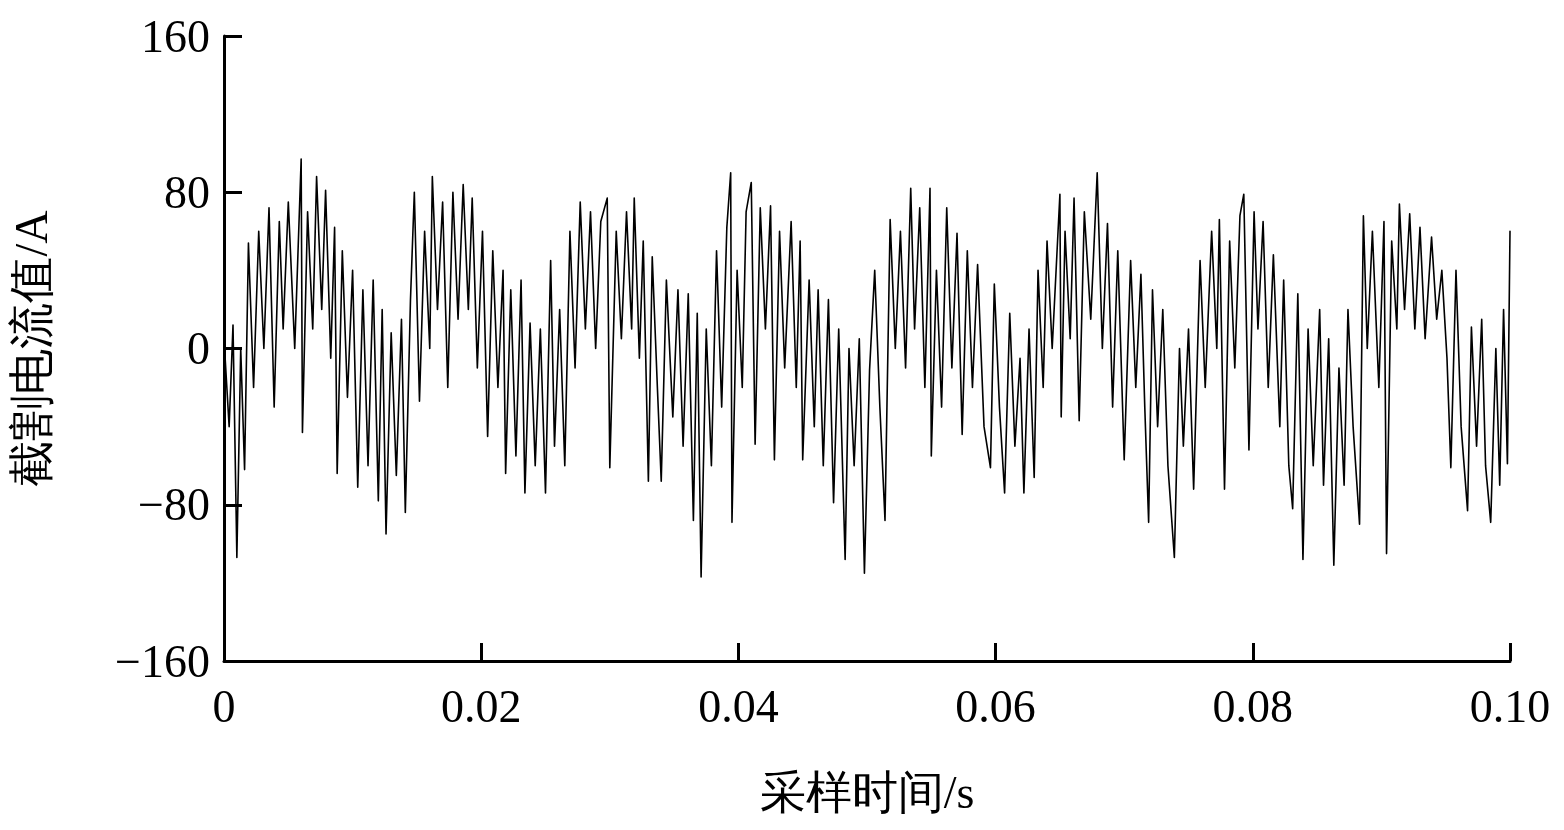 Image resolution: width=1564 pixels, height=830 pixels. What do you see at coordinates (175, 36) in the screenshot?
I see `y-tick-label: 160` at bounding box center [175, 36].